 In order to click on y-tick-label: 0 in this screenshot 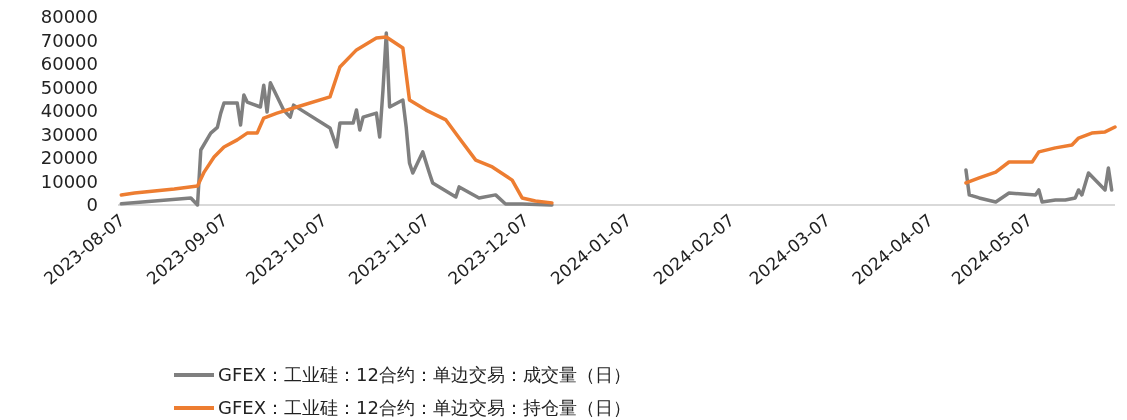, I will do `click(92, 204)`.